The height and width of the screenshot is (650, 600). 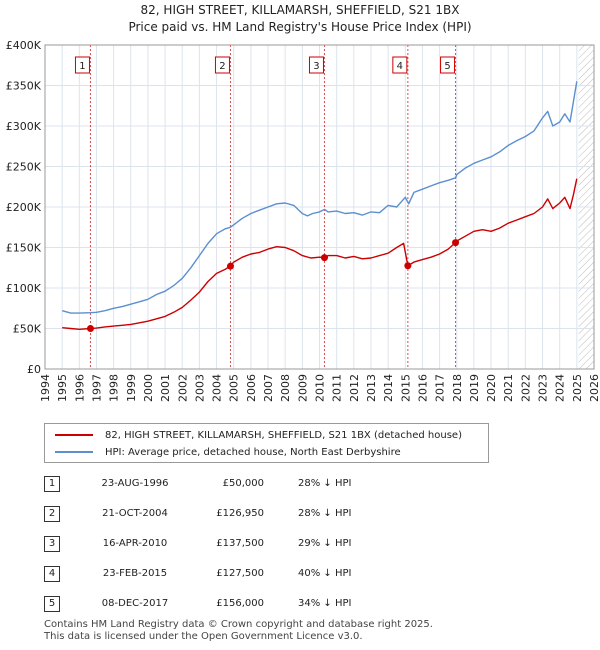 I want to click on sale-row: 5 08-DEC-2017 £156,000 34% ↓ HPI, so click(x=254, y=605).